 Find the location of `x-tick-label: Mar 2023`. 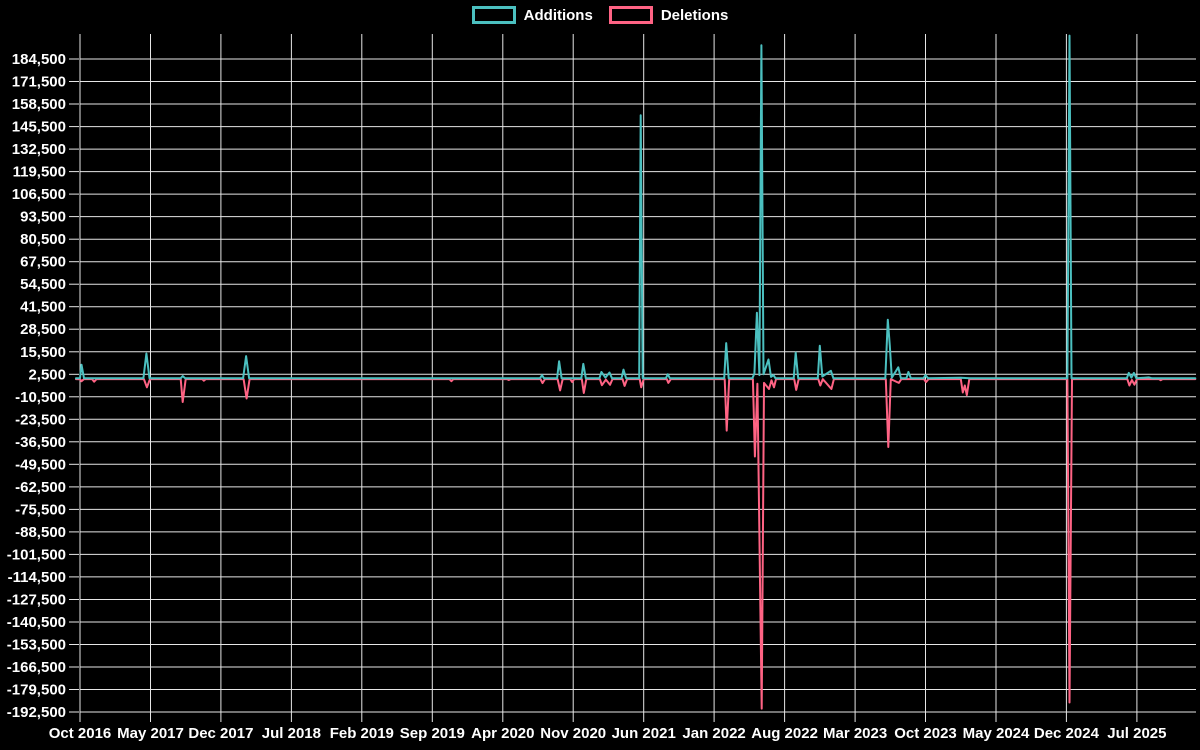

x-tick-label: Mar 2023 is located at coordinates (855, 733).